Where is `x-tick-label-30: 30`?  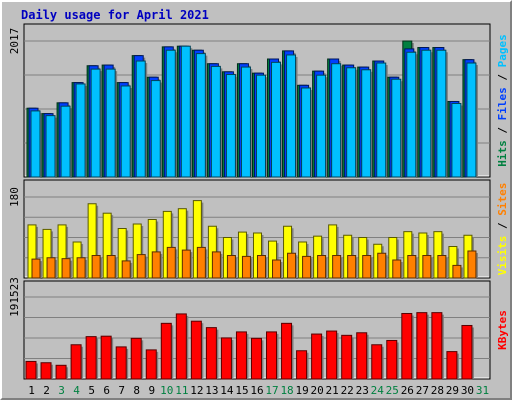
x-tick-label-30: 30 is located at coordinates (467, 390).